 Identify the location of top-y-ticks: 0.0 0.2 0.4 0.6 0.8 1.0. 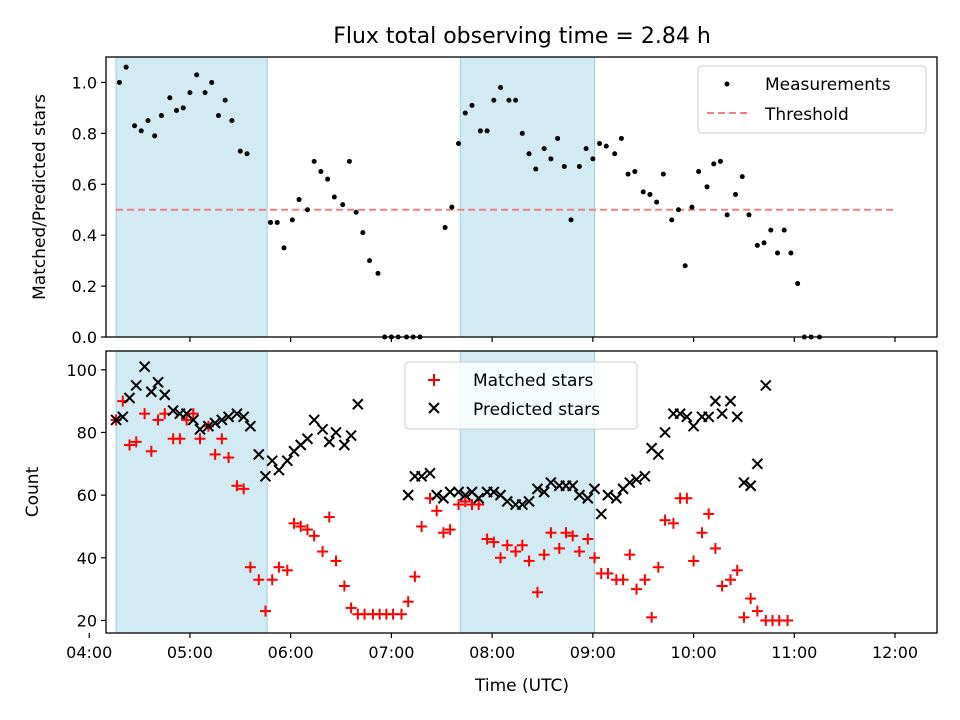
(89, 210).